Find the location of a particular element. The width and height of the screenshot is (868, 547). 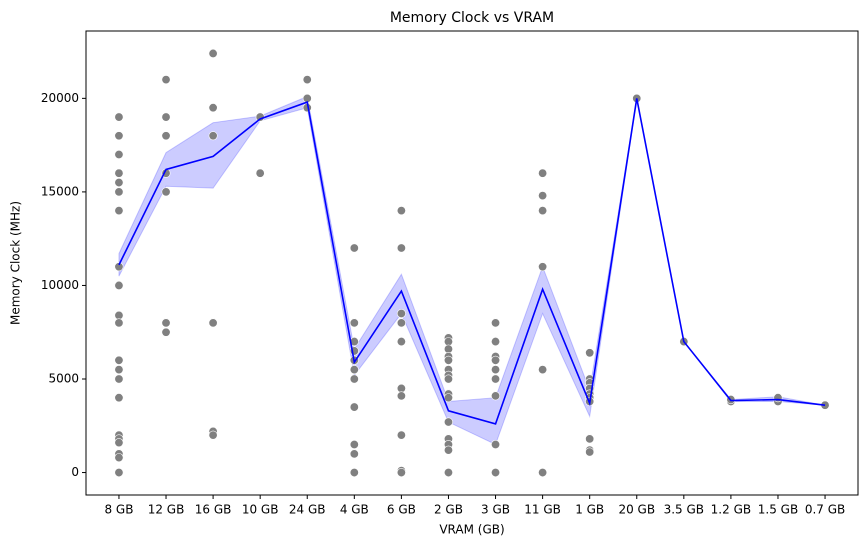

x-tick-label: 1.5 GB is located at coordinates (778, 510).